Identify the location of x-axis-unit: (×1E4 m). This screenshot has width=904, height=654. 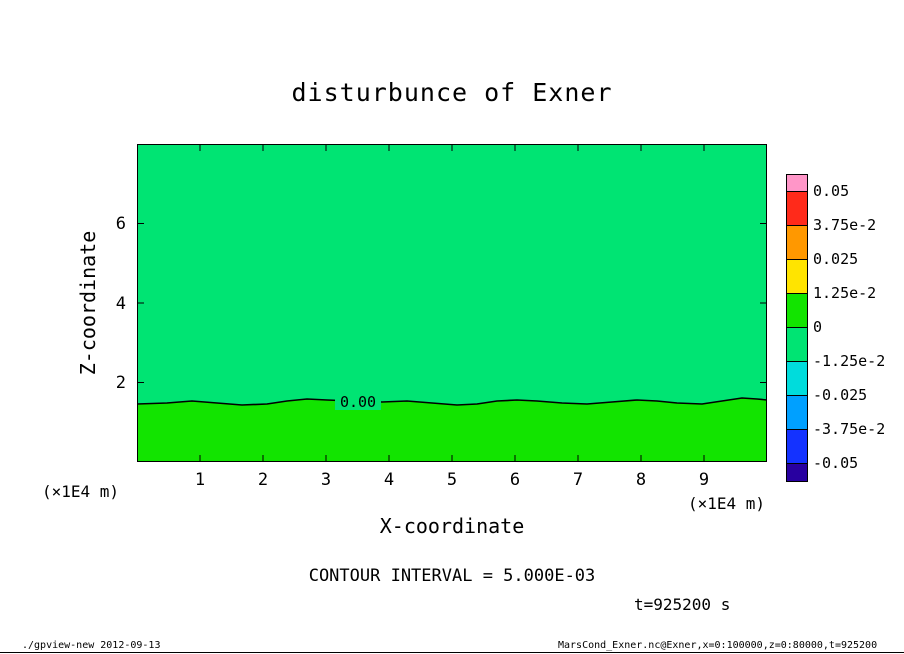
(727, 503).